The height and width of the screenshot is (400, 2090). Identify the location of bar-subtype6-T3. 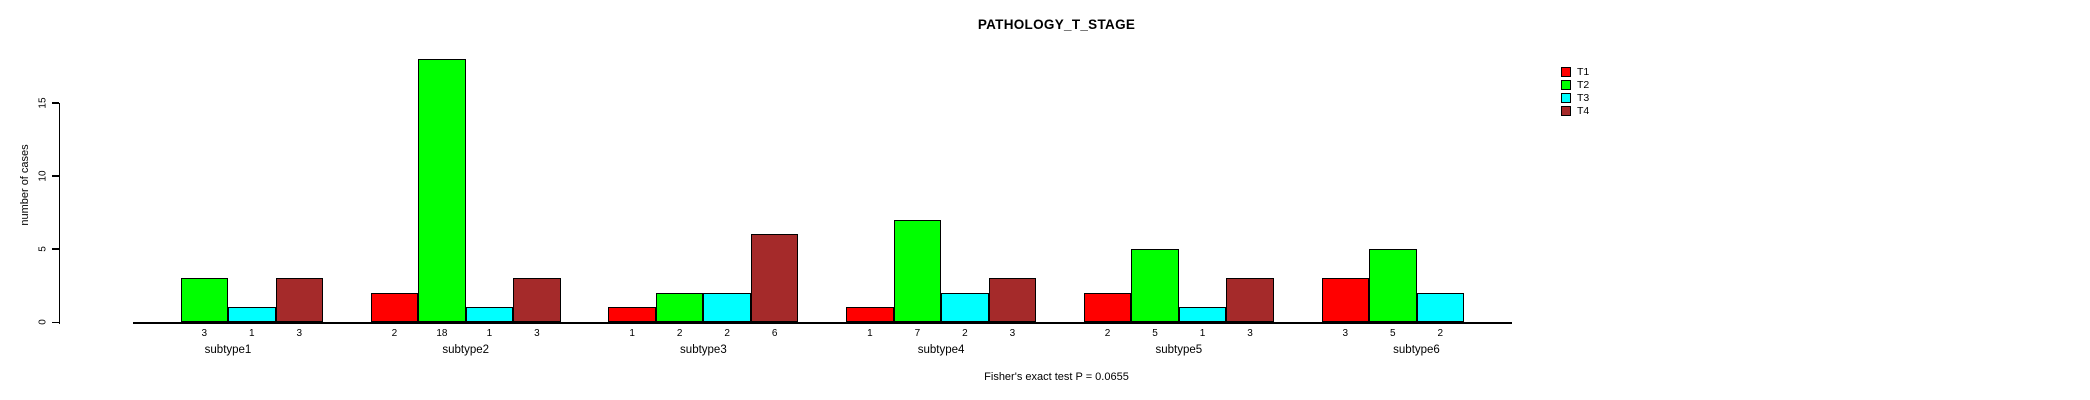
(1440, 307).